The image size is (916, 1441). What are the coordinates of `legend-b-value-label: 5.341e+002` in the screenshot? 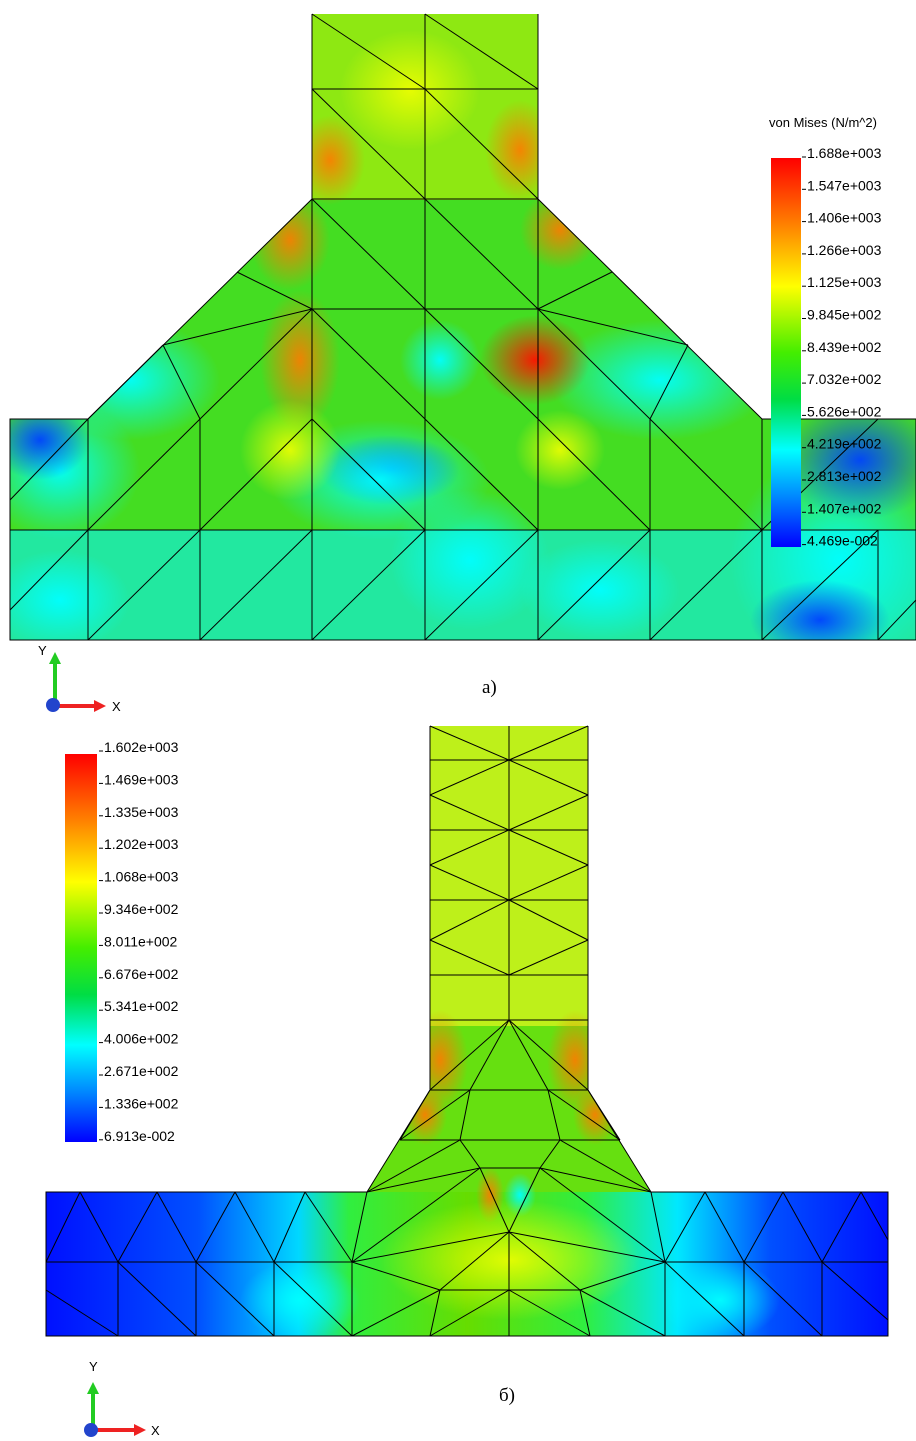 It's located at (141, 1006).